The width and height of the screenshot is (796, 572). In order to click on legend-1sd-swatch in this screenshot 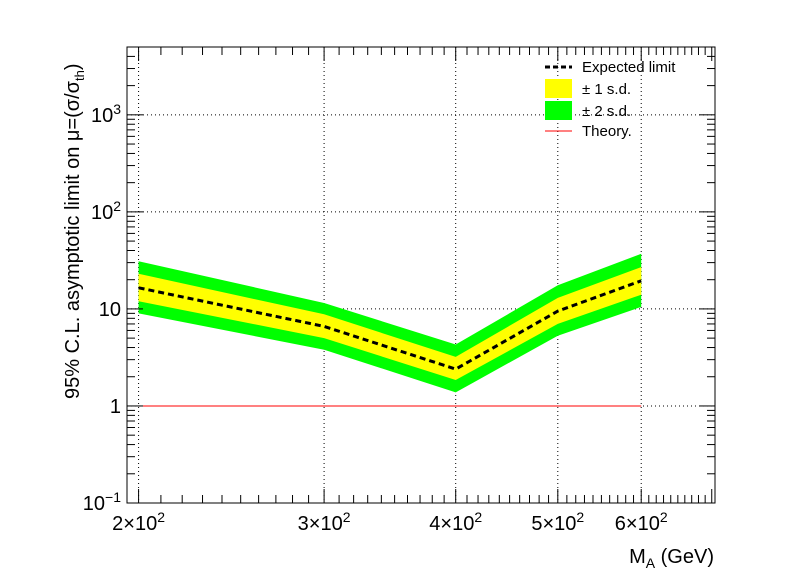, I will do `click(558, 88)`.